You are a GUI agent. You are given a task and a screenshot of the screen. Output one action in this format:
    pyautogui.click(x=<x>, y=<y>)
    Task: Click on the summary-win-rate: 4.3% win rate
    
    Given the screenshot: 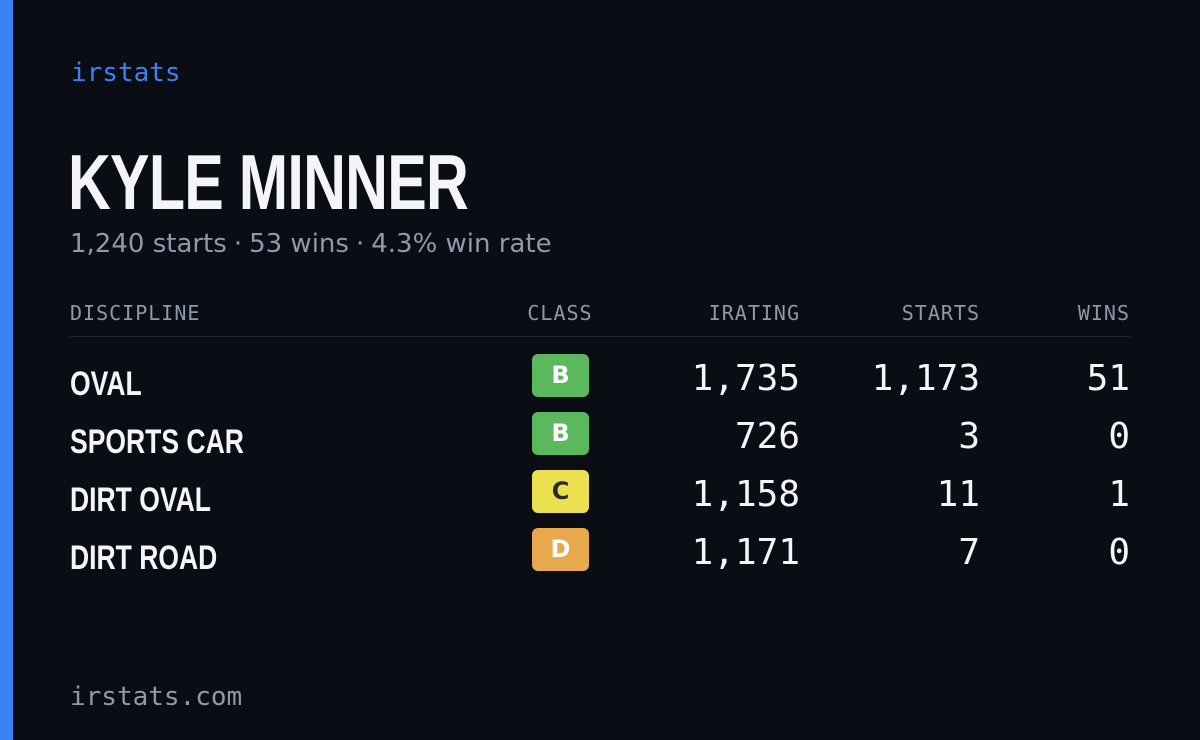 What is the action you would take?
    pyautogui.click(x=461, y=244)
    